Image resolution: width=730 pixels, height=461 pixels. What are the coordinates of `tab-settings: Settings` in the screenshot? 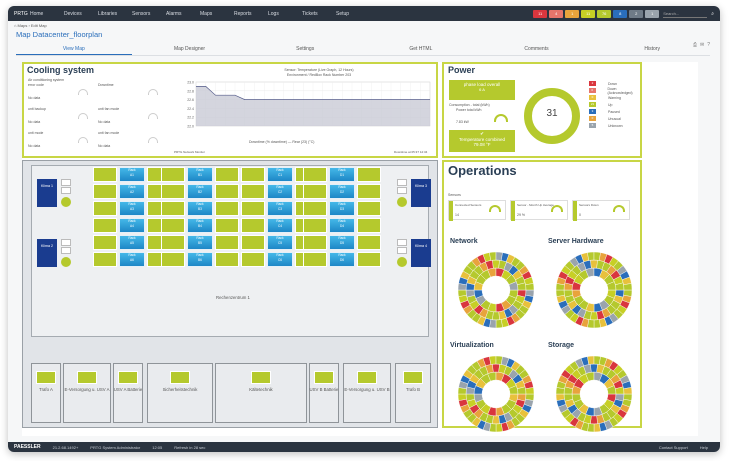 It's located at (305, 49).